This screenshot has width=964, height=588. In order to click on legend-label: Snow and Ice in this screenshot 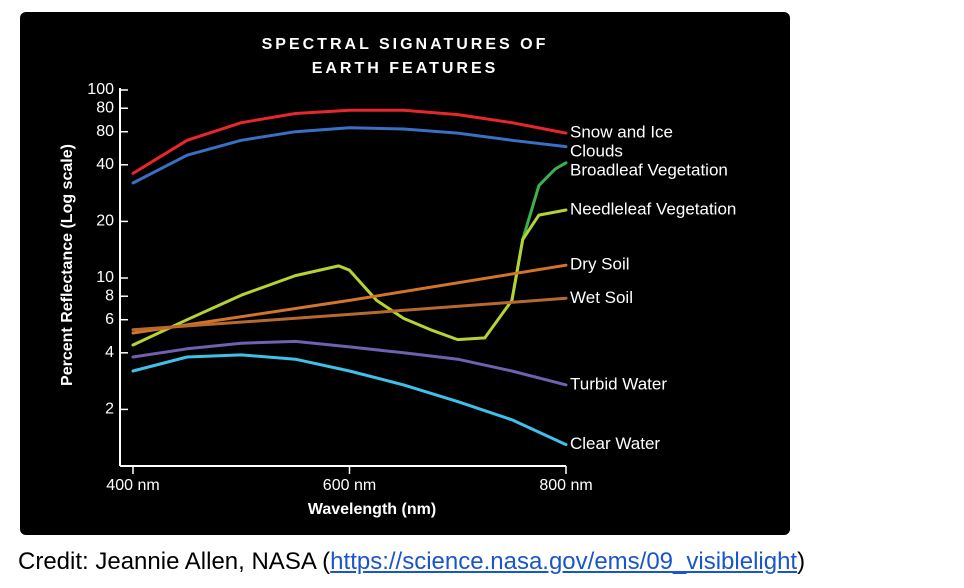, I will do `click(621, 132)`.